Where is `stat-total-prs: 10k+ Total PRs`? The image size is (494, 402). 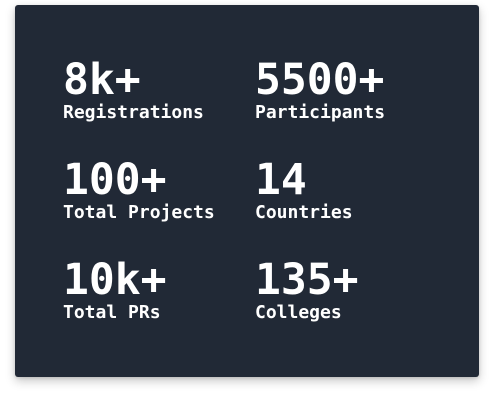
stat-total-prs: 10k+ Total PRs is located at coordinates (115, 289).